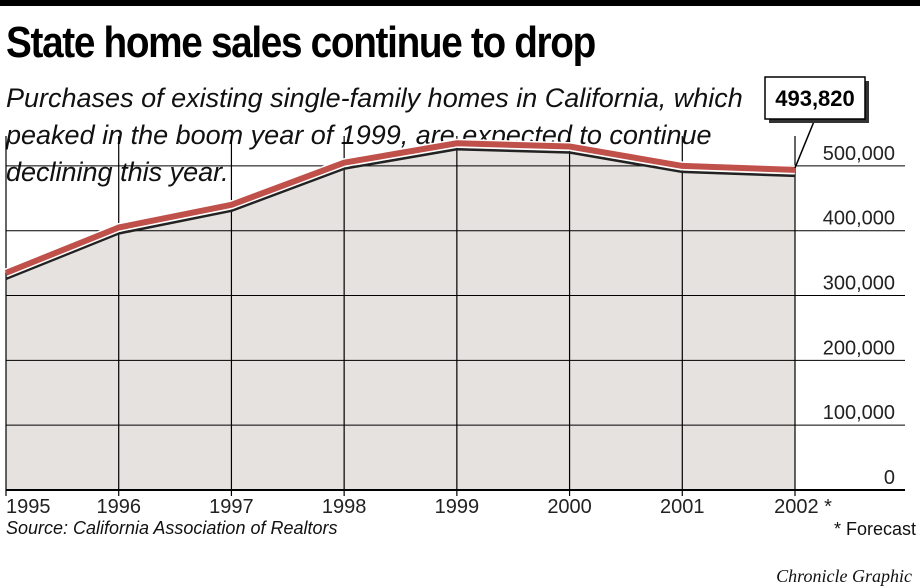 Image resolution: width=920 pixels, height=587 pixels. I want to click on x-tick-label: 2002 *, so click(803, 507).